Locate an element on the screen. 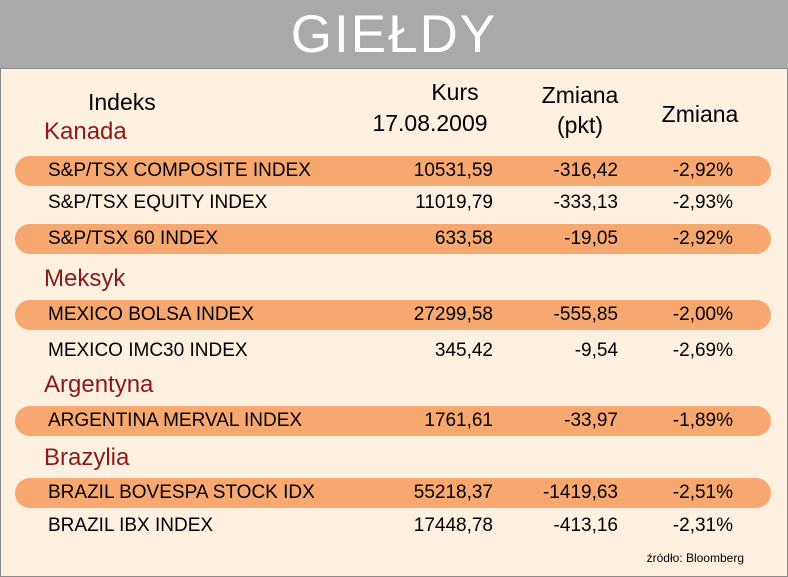 Image resolution: width=788 pixels, height=577 pixels. change-pts-value: -413,16 is located at coordinates (585, 525).